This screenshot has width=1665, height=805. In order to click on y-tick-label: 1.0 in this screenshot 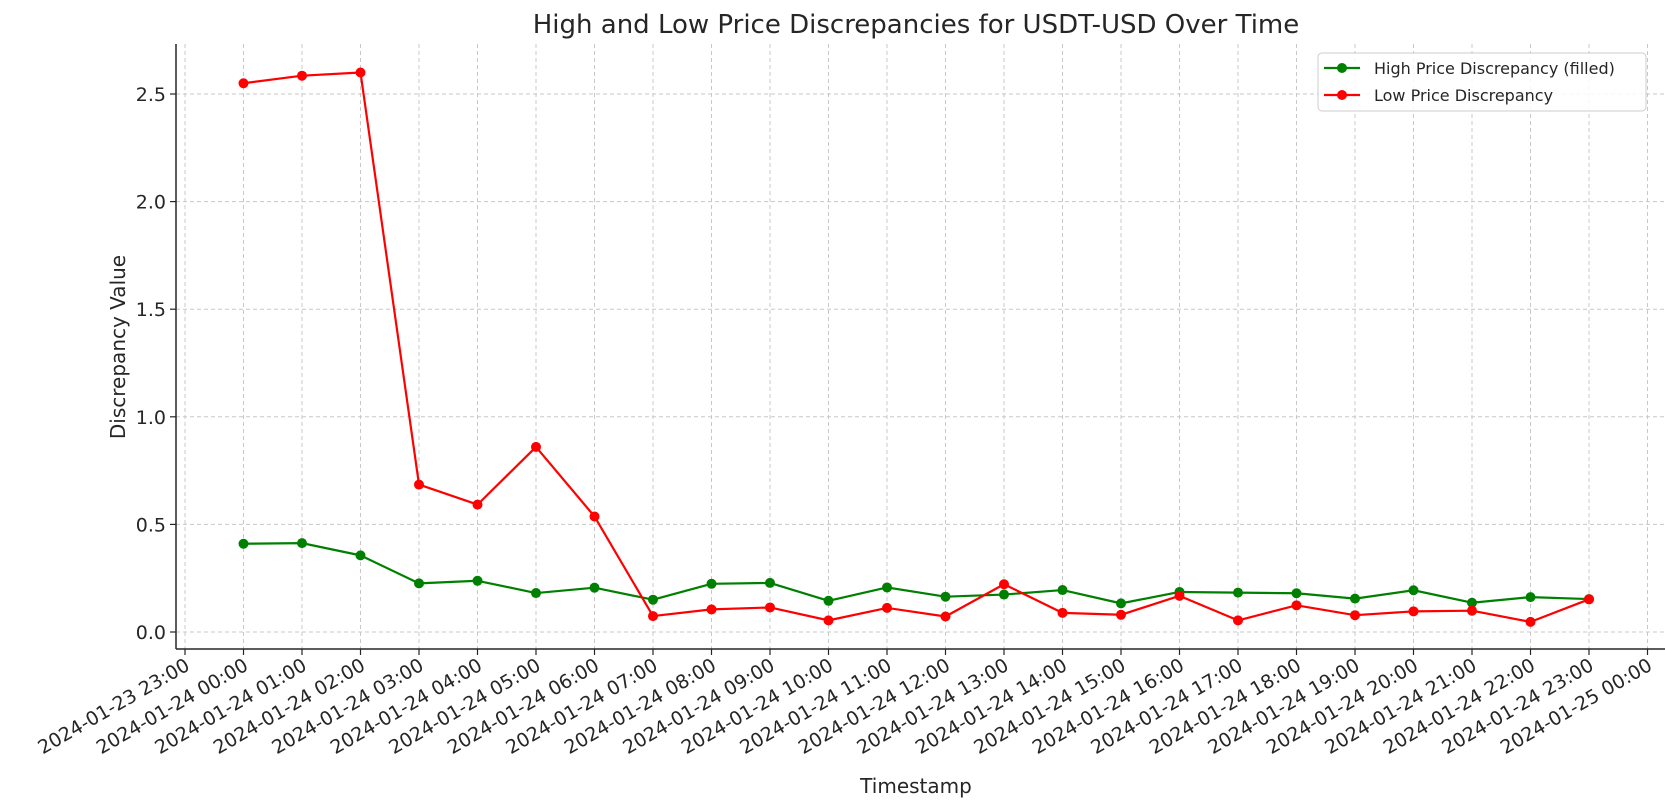, I will do `click(151, 418)`.